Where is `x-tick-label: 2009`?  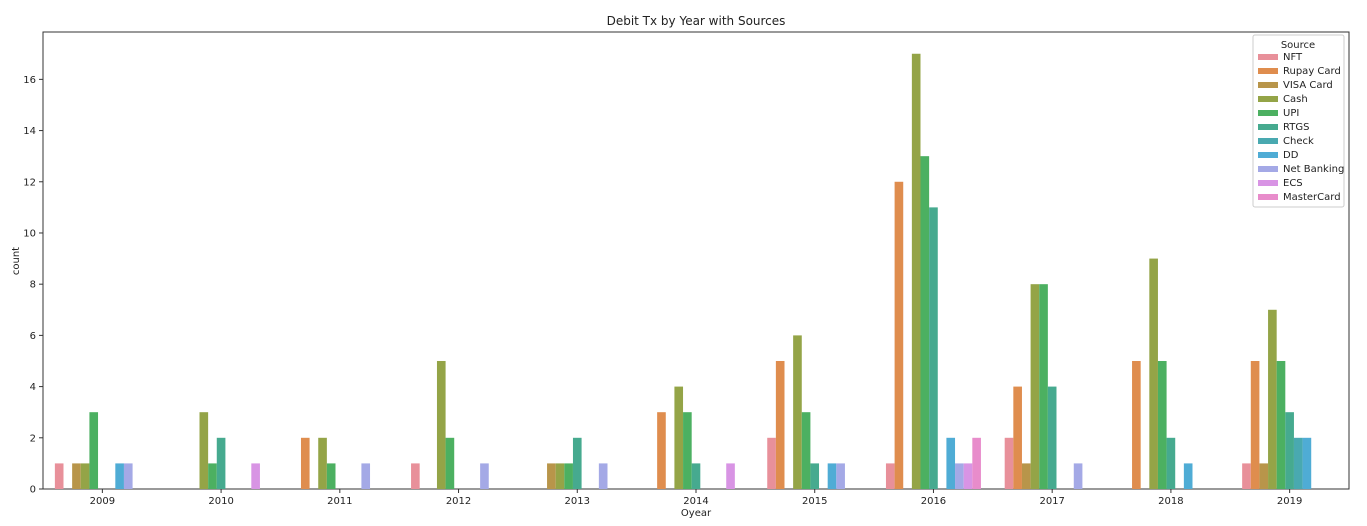 x-tick-label: 2009 is located at coordinates (102, 501).